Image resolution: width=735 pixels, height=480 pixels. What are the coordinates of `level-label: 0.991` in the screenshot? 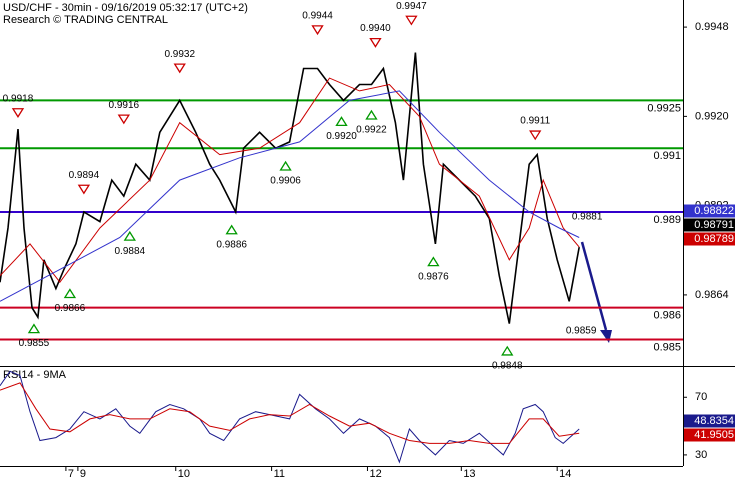 It's located at (667, 156).